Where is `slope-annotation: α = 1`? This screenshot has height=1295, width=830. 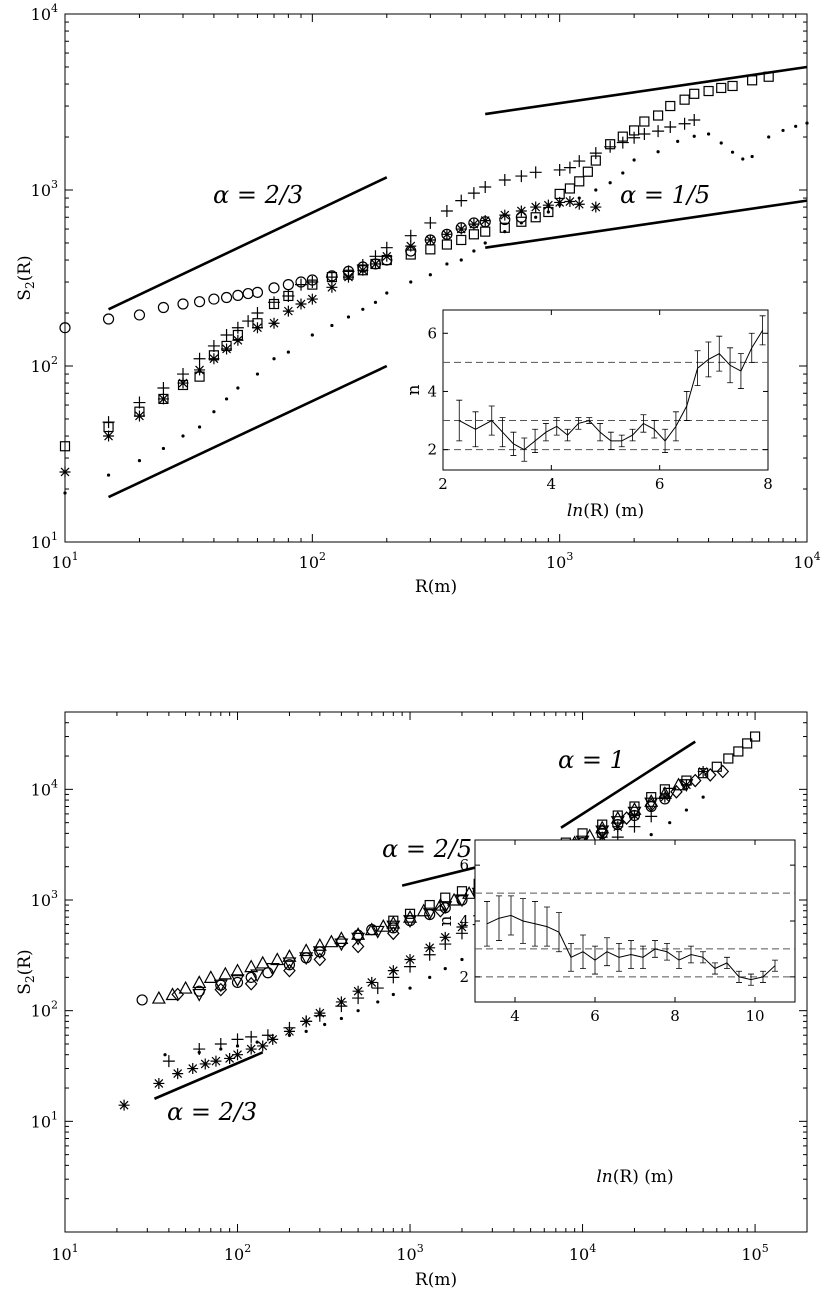
slope-annotation: α = 1 is located at coordinates (591, 760).